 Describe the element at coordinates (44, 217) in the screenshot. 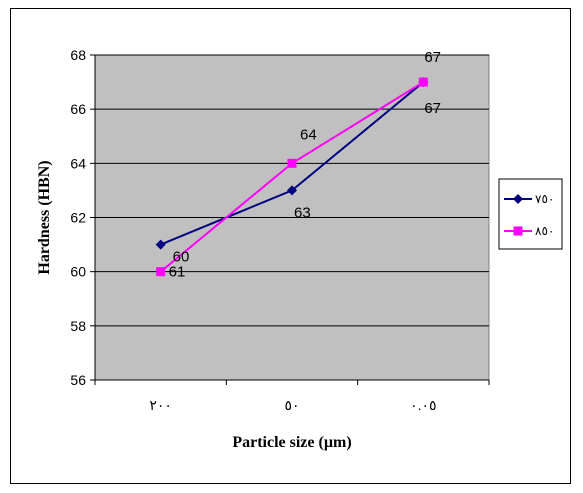

I see `y-axis-title: Hardness (HBN)` at that location.